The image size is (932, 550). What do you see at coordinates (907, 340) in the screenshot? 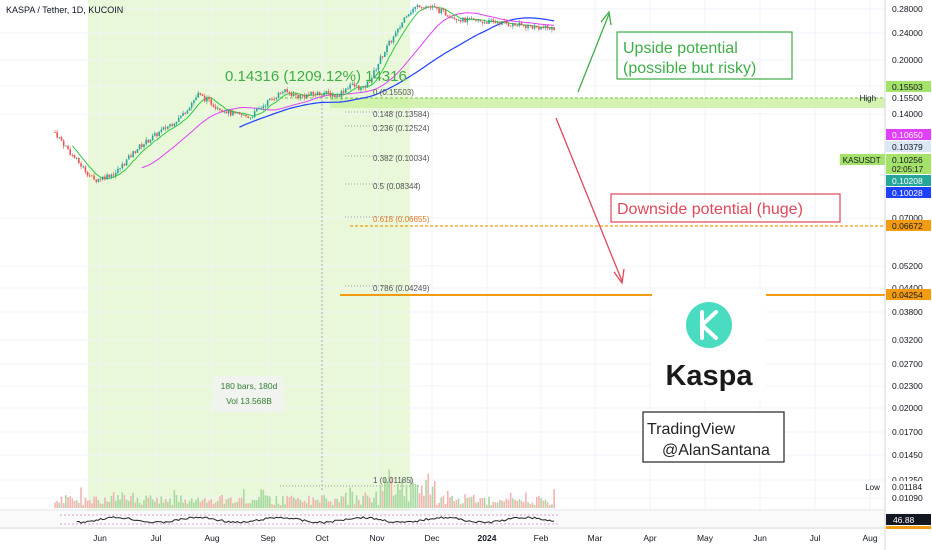
I see `price-tick-label: 0.03200` at bounding box center [907, 340].